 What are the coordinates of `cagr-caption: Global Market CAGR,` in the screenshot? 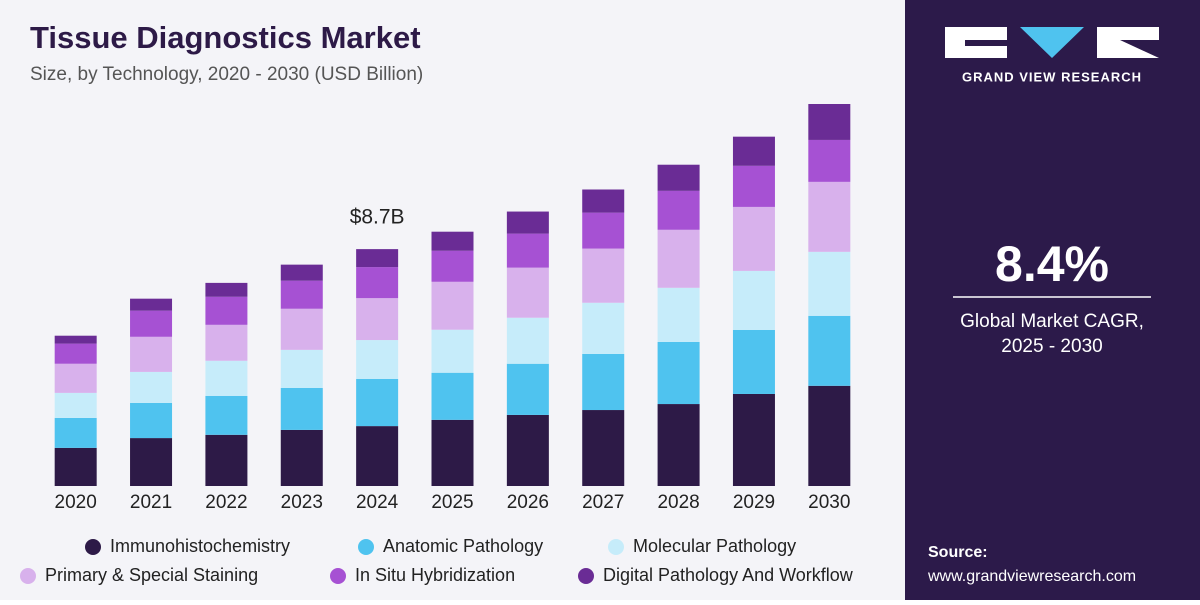 It's located at (1052, 321).